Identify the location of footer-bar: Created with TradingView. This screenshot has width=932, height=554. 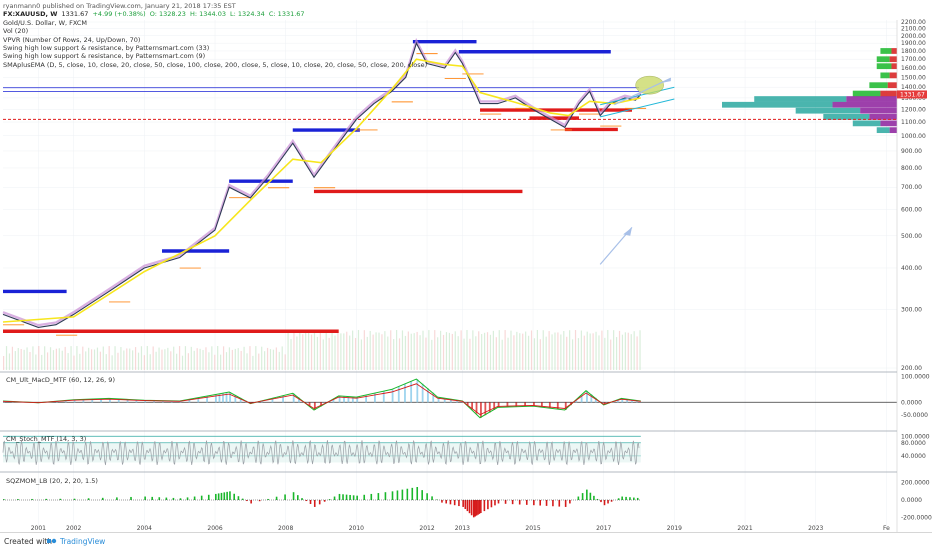
(466, 541).